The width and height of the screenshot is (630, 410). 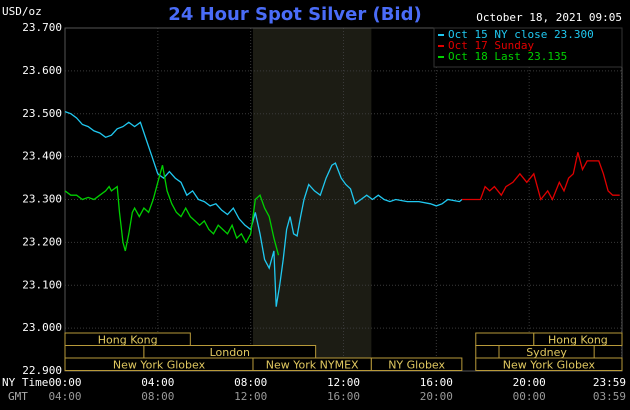 I want to click on x2-tick-label: 20:00, so click(x=436, y=396).